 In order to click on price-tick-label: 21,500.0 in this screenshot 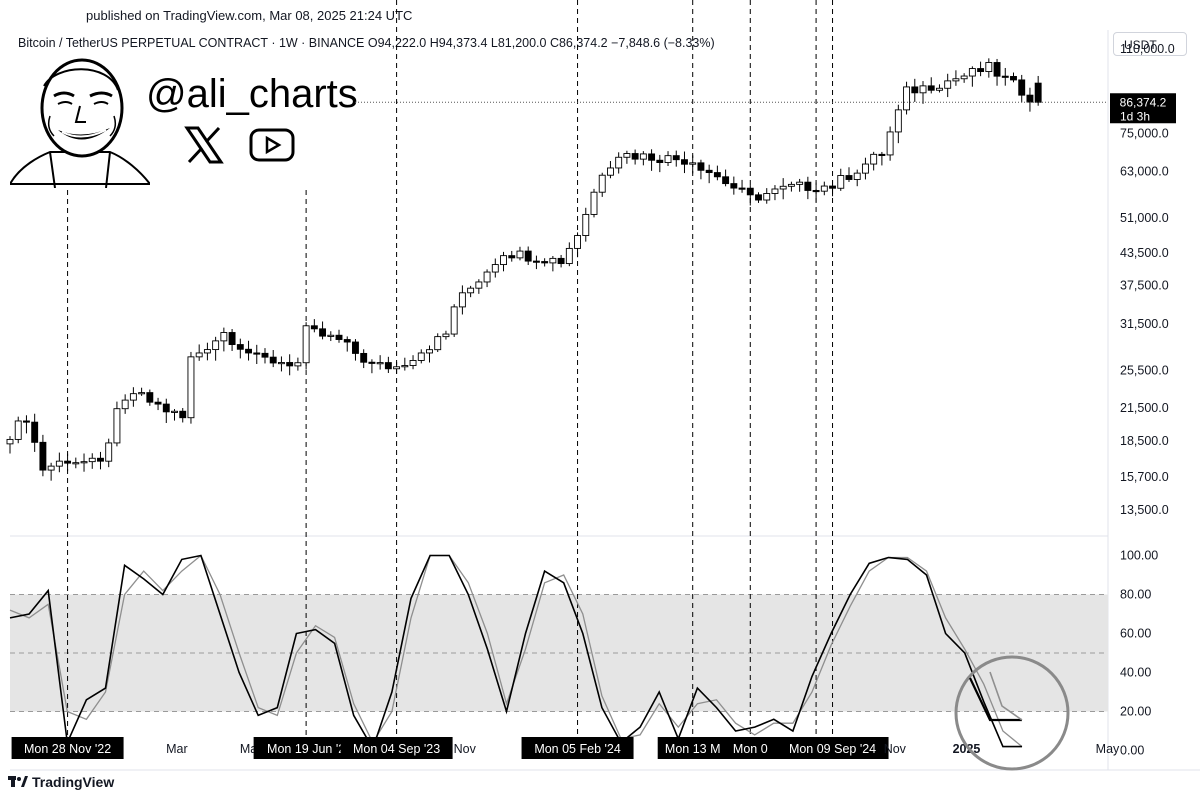, I will do `click(1144, 408)`.